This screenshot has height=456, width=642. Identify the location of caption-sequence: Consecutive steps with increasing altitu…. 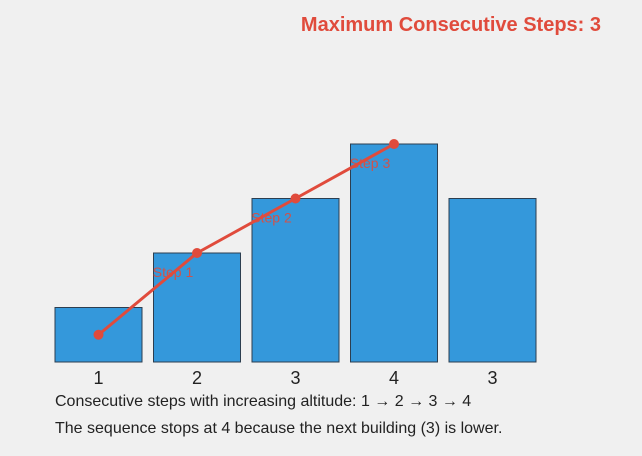
(263, 401).